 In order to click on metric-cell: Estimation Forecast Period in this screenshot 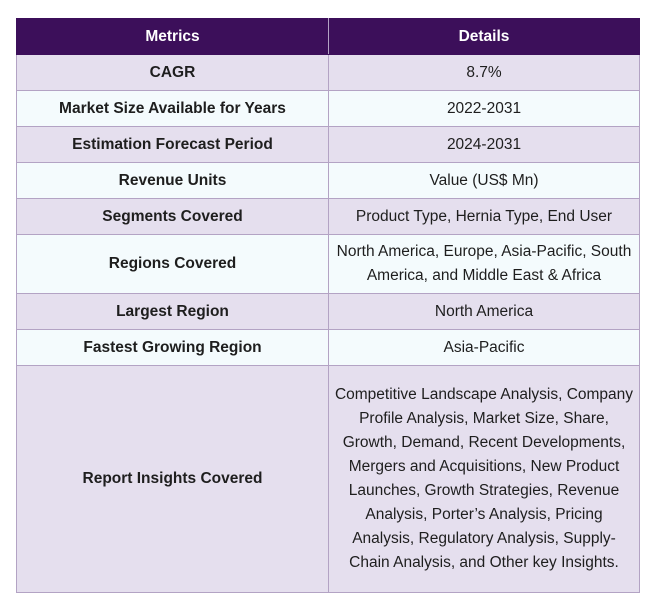, I will do `click(172, 144)`.